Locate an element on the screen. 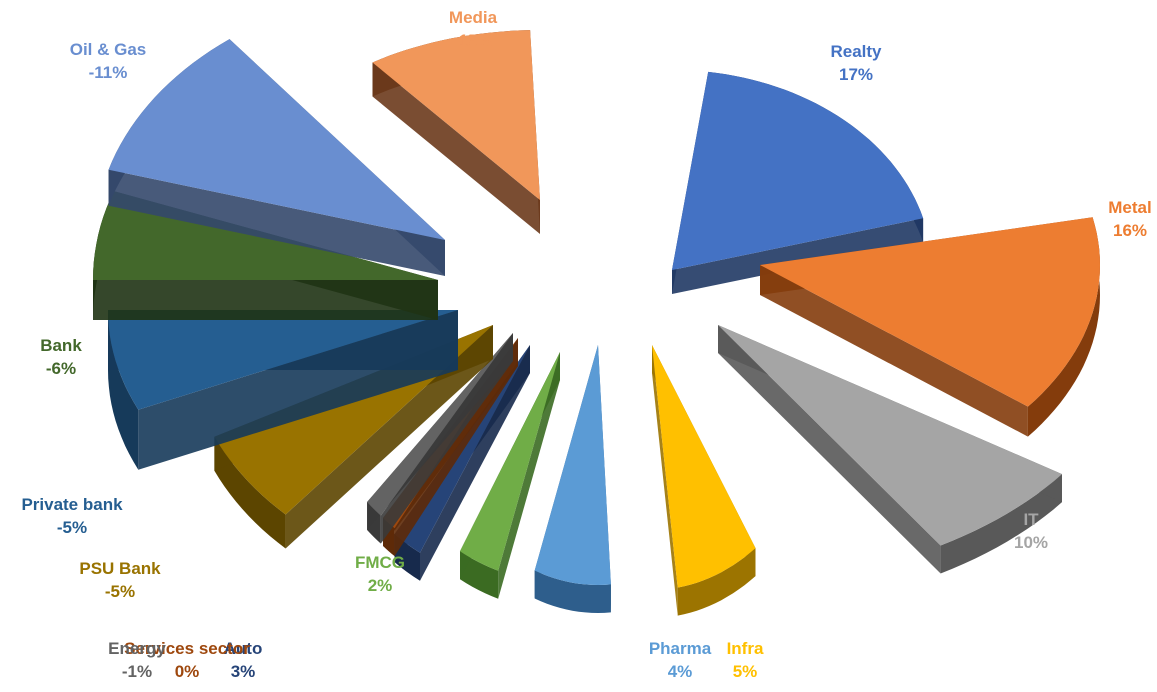 The image size is (1157, 692). slice-value-psu-bank: -5% is located at coordinates (120, 591).